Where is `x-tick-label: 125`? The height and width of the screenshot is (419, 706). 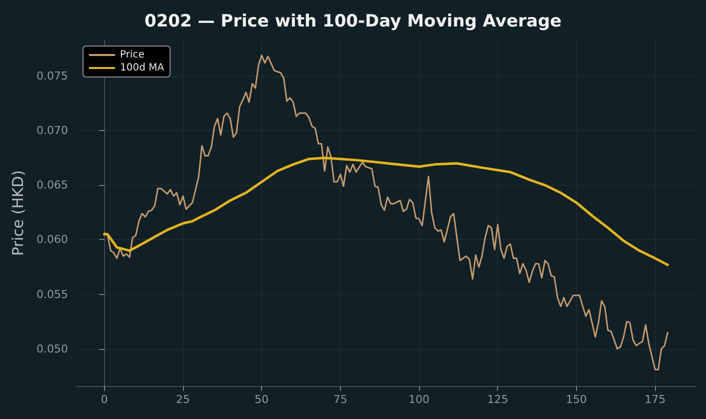
x-tick-label: 125 is located at coordinates (497, 399).